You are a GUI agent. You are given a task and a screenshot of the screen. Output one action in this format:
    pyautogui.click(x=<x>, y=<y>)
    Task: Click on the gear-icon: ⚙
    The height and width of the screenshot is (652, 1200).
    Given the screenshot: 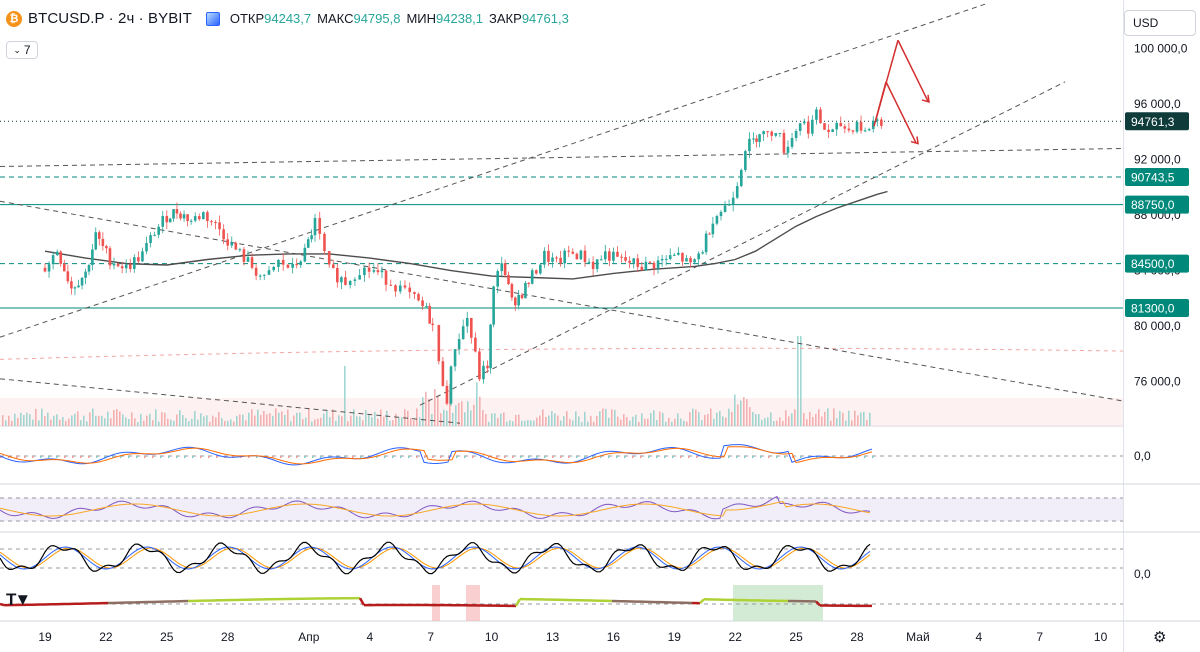 What is the action you would take?
    pyautogui.click(x=1160, y=637)
    